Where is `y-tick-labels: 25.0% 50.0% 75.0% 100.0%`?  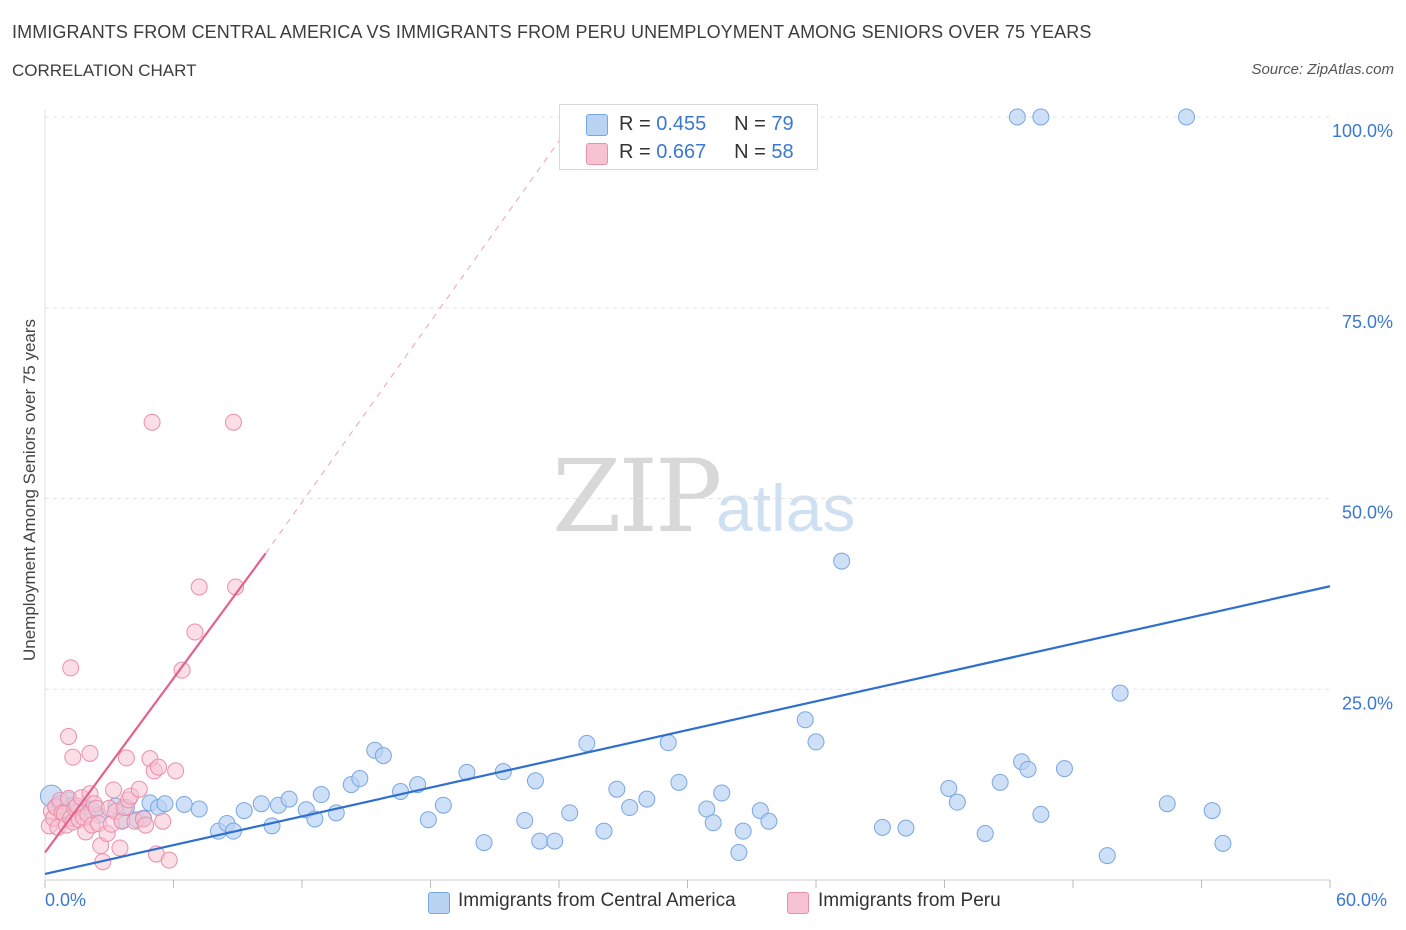
y-tick-labels: 25.0% 50.0% 75.0% 100.0% is located at coordinates (1362, 417).